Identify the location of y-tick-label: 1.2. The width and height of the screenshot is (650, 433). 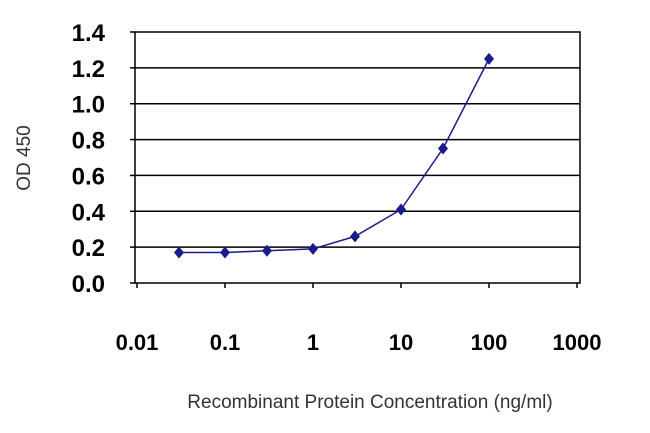
(88, 69).